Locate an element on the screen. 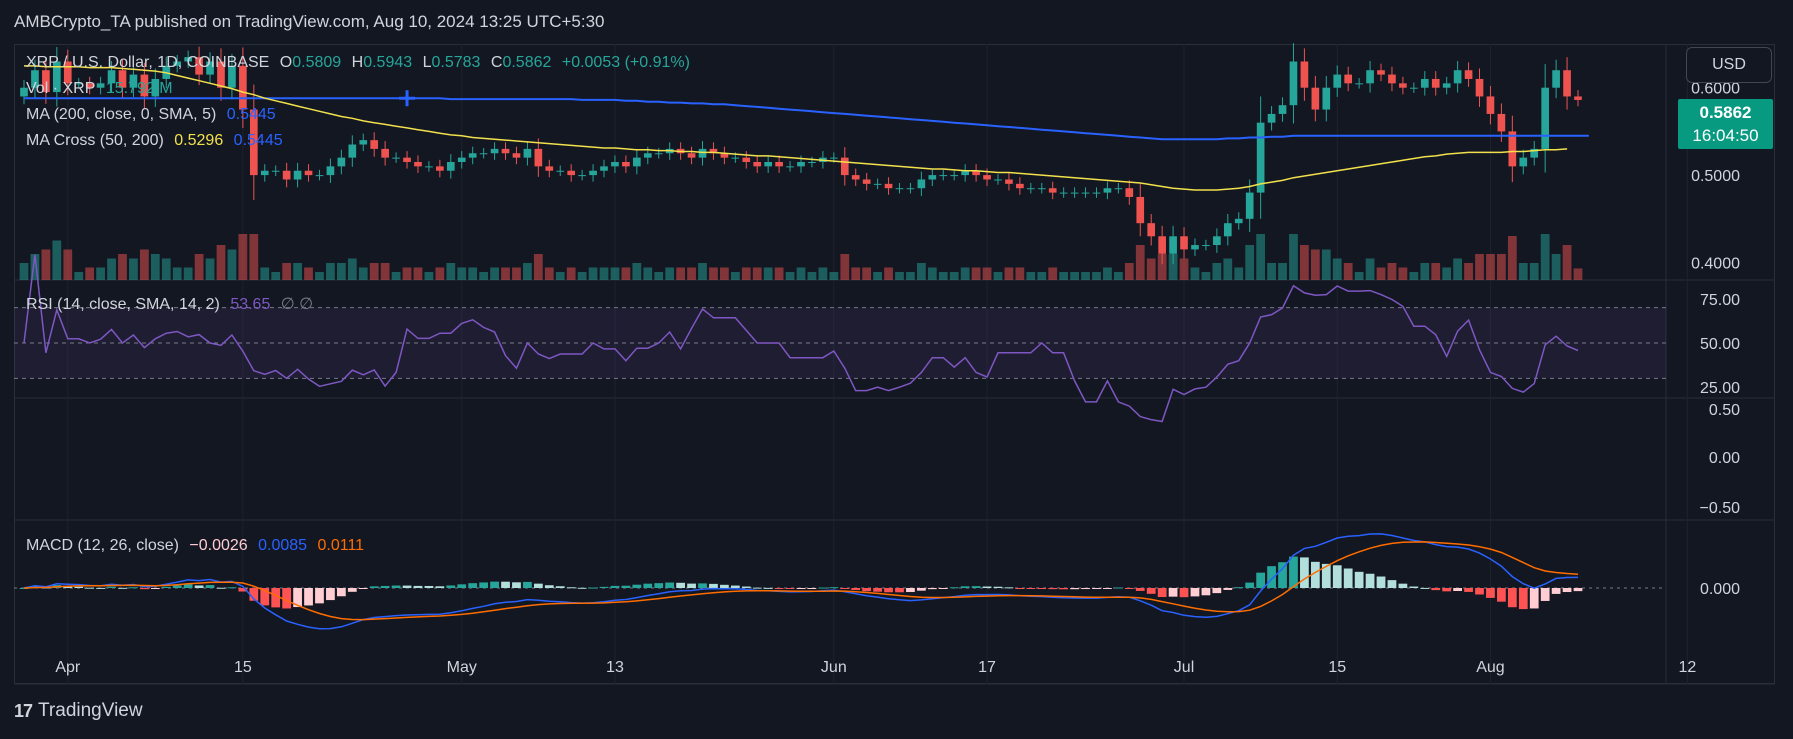  x-tick-label: Aug is located at coordinates (1490, 667).